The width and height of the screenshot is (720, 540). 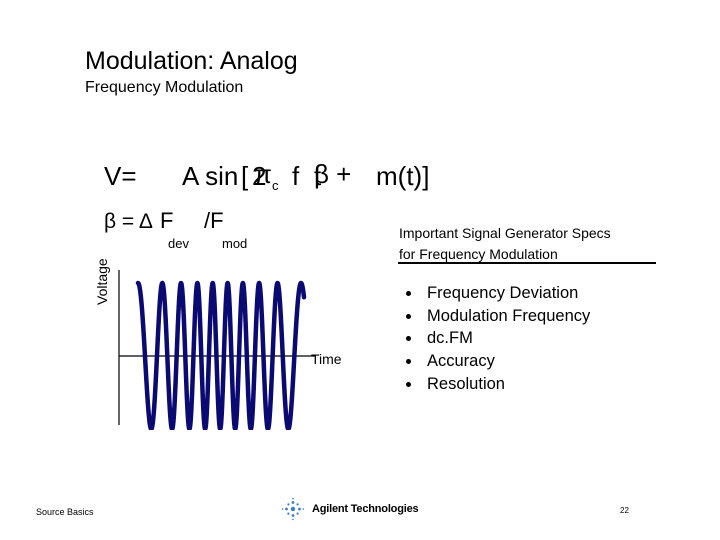 I want to click on beta-F: F, so click(x=167, y=220).